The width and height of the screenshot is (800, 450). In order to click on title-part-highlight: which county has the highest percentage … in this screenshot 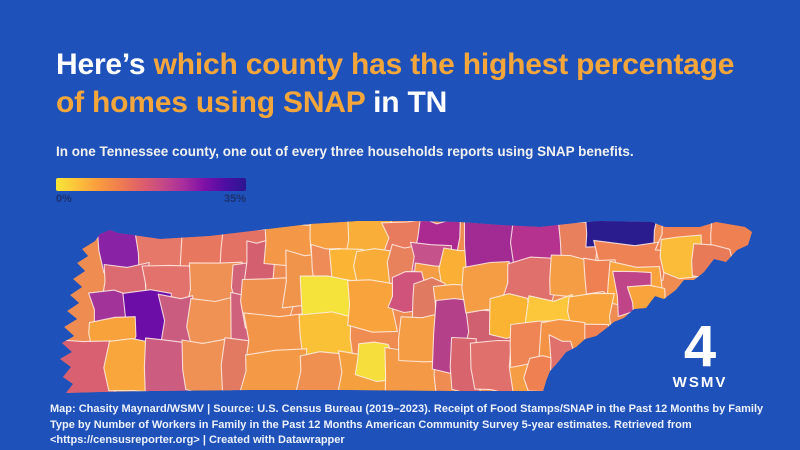, I will do `click(395, 84)`.